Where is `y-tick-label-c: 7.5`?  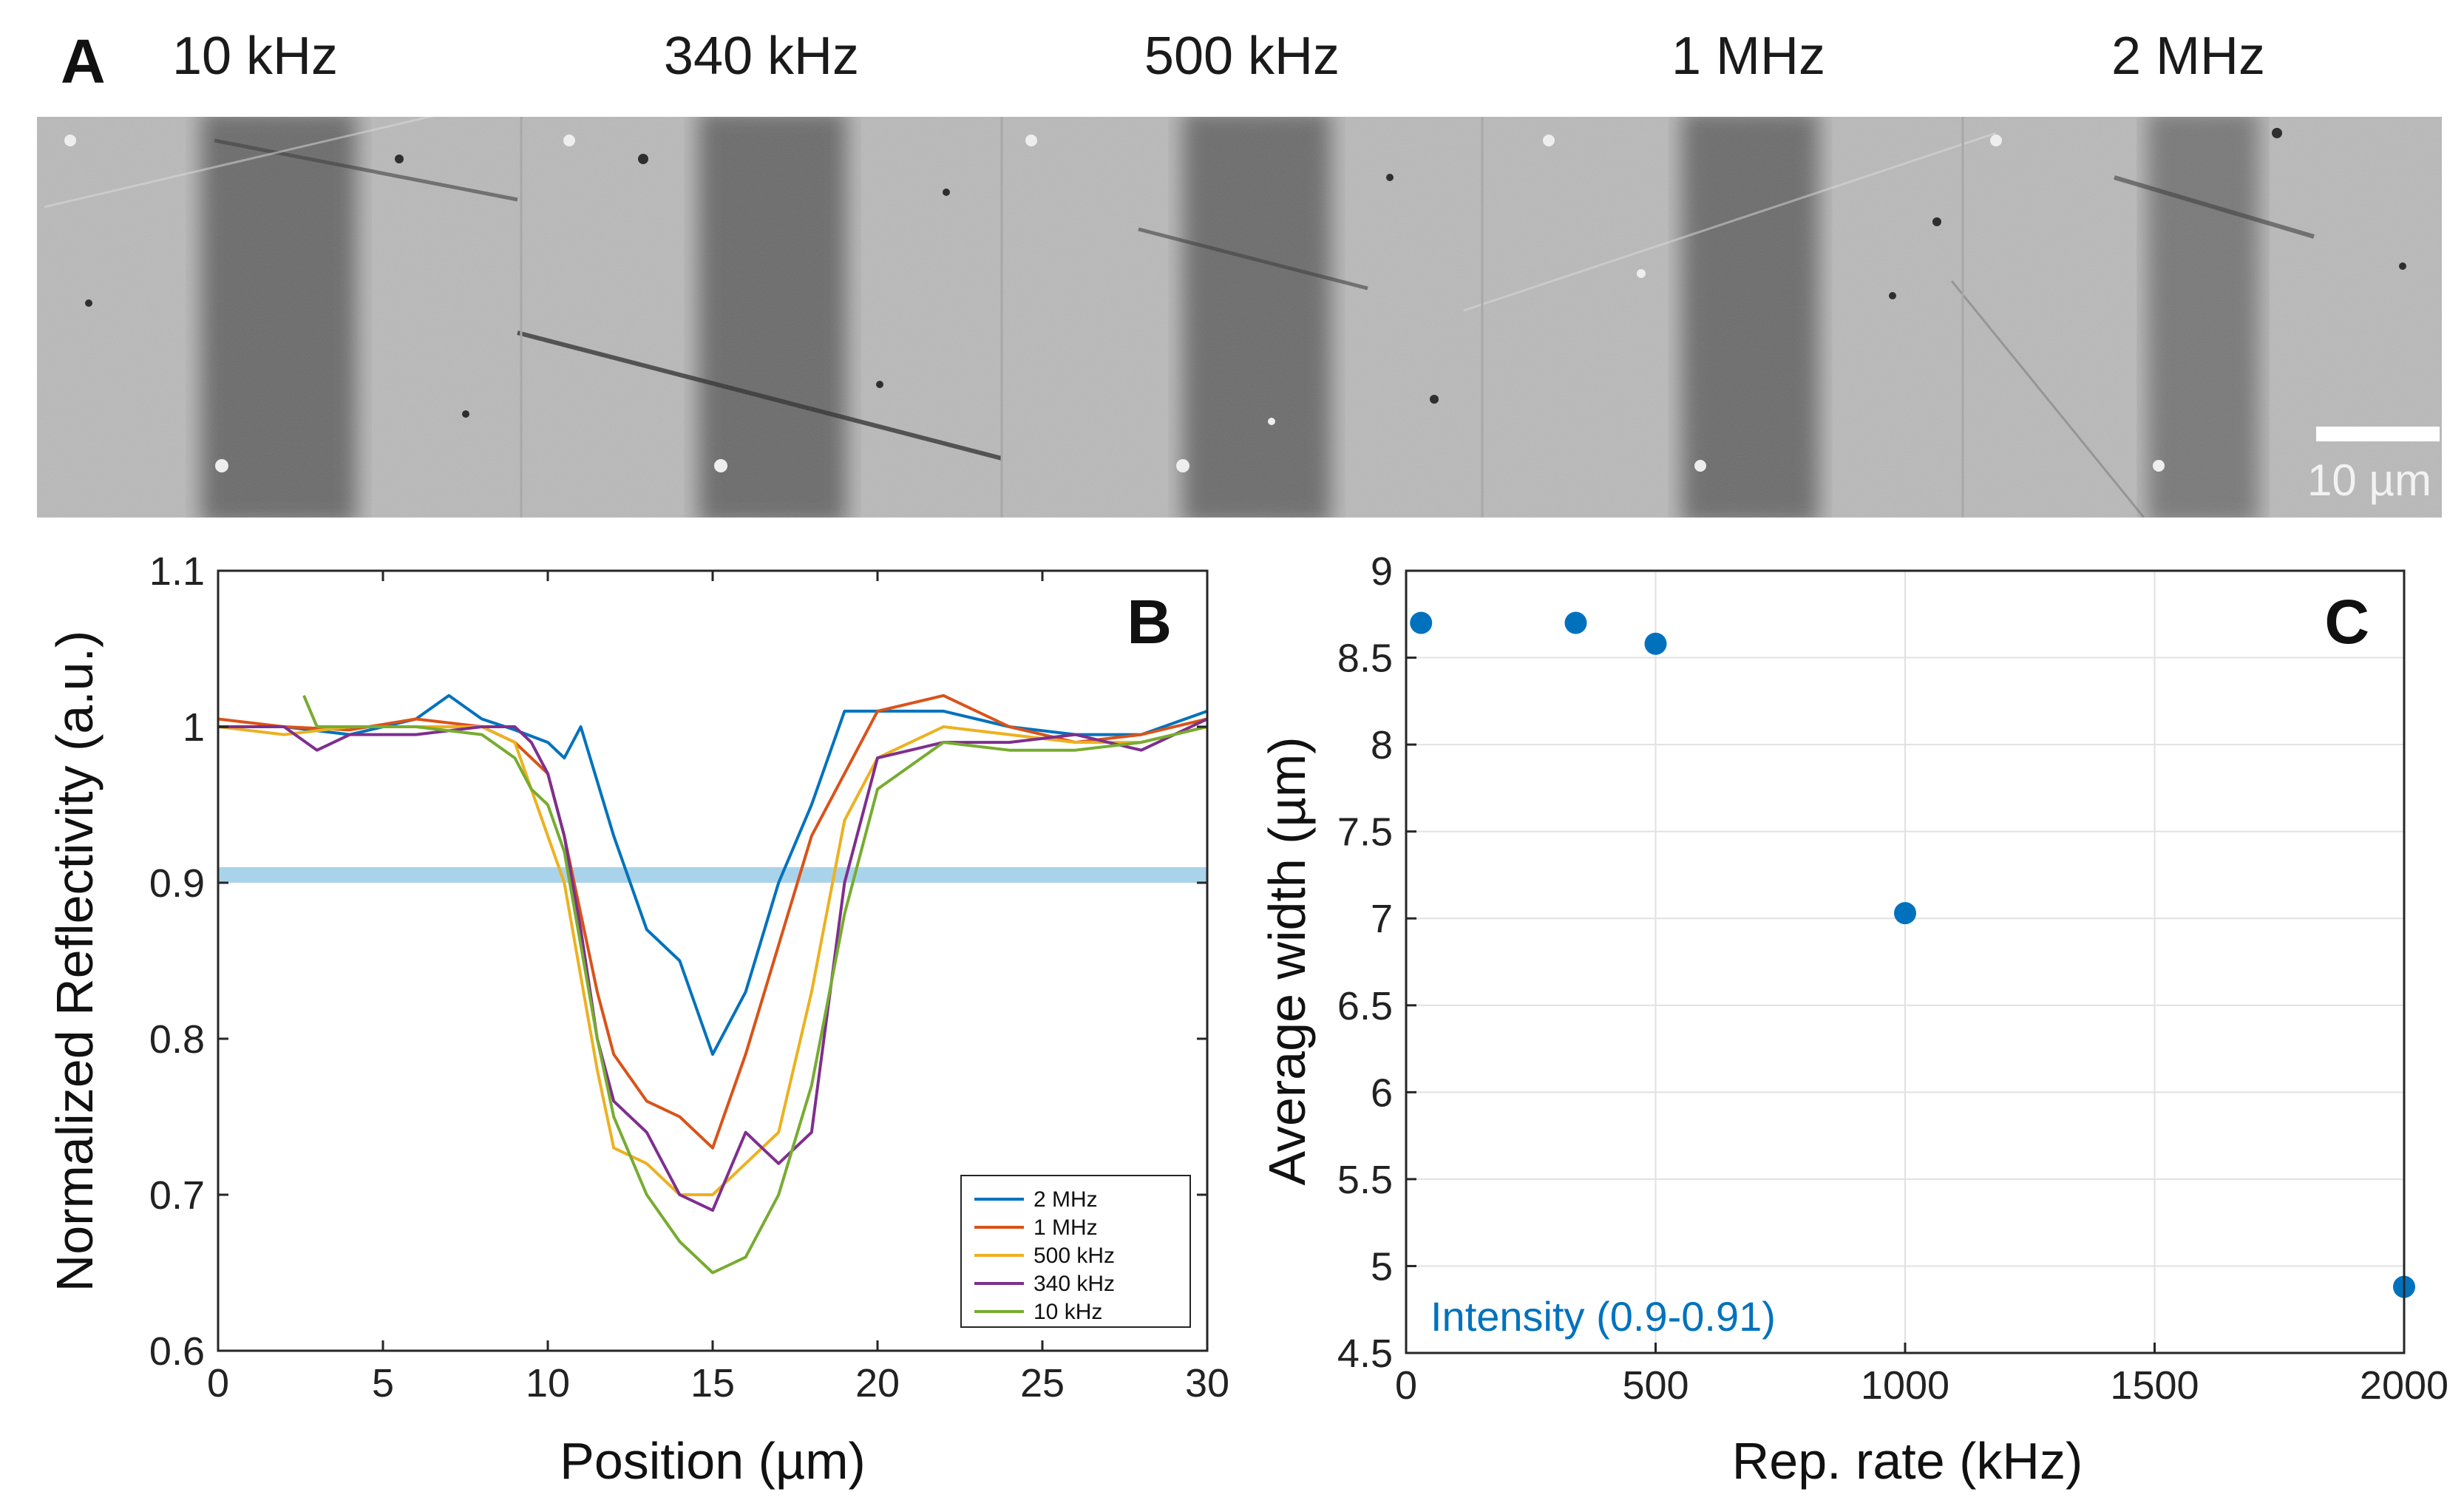 y-tick-label-c: 7.5 is located at coordinates (1365, 832).